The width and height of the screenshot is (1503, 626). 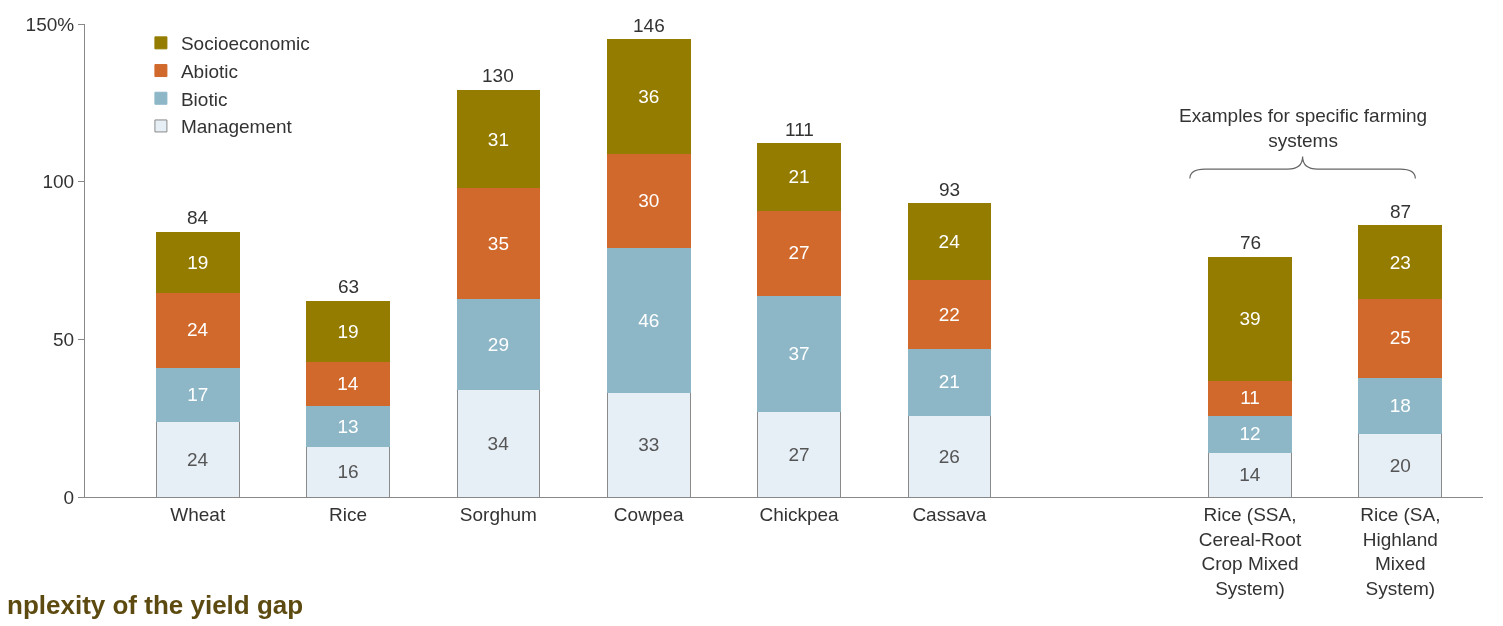 I want to click on data-label: 20, so click(x=1400, y=465).